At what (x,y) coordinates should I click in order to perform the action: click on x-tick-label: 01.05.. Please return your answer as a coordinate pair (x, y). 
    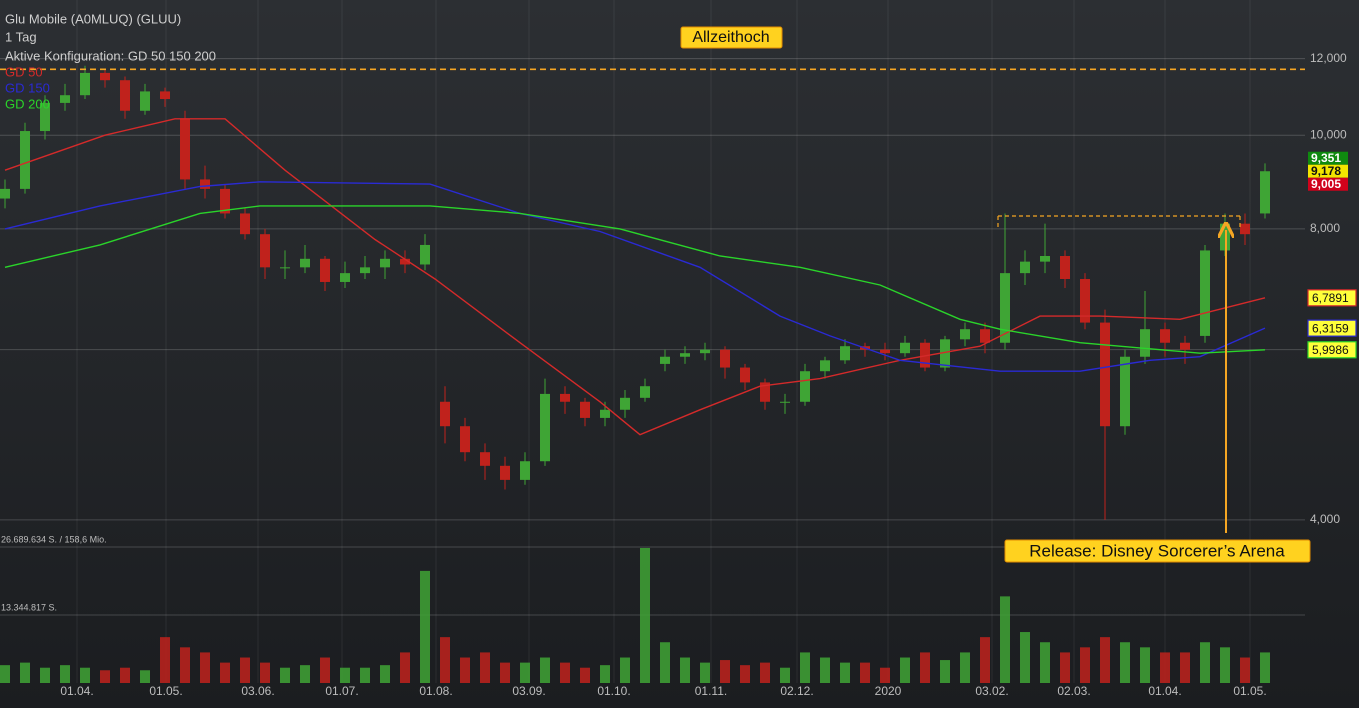
    Looking at the image, I should click on (1249, 691).